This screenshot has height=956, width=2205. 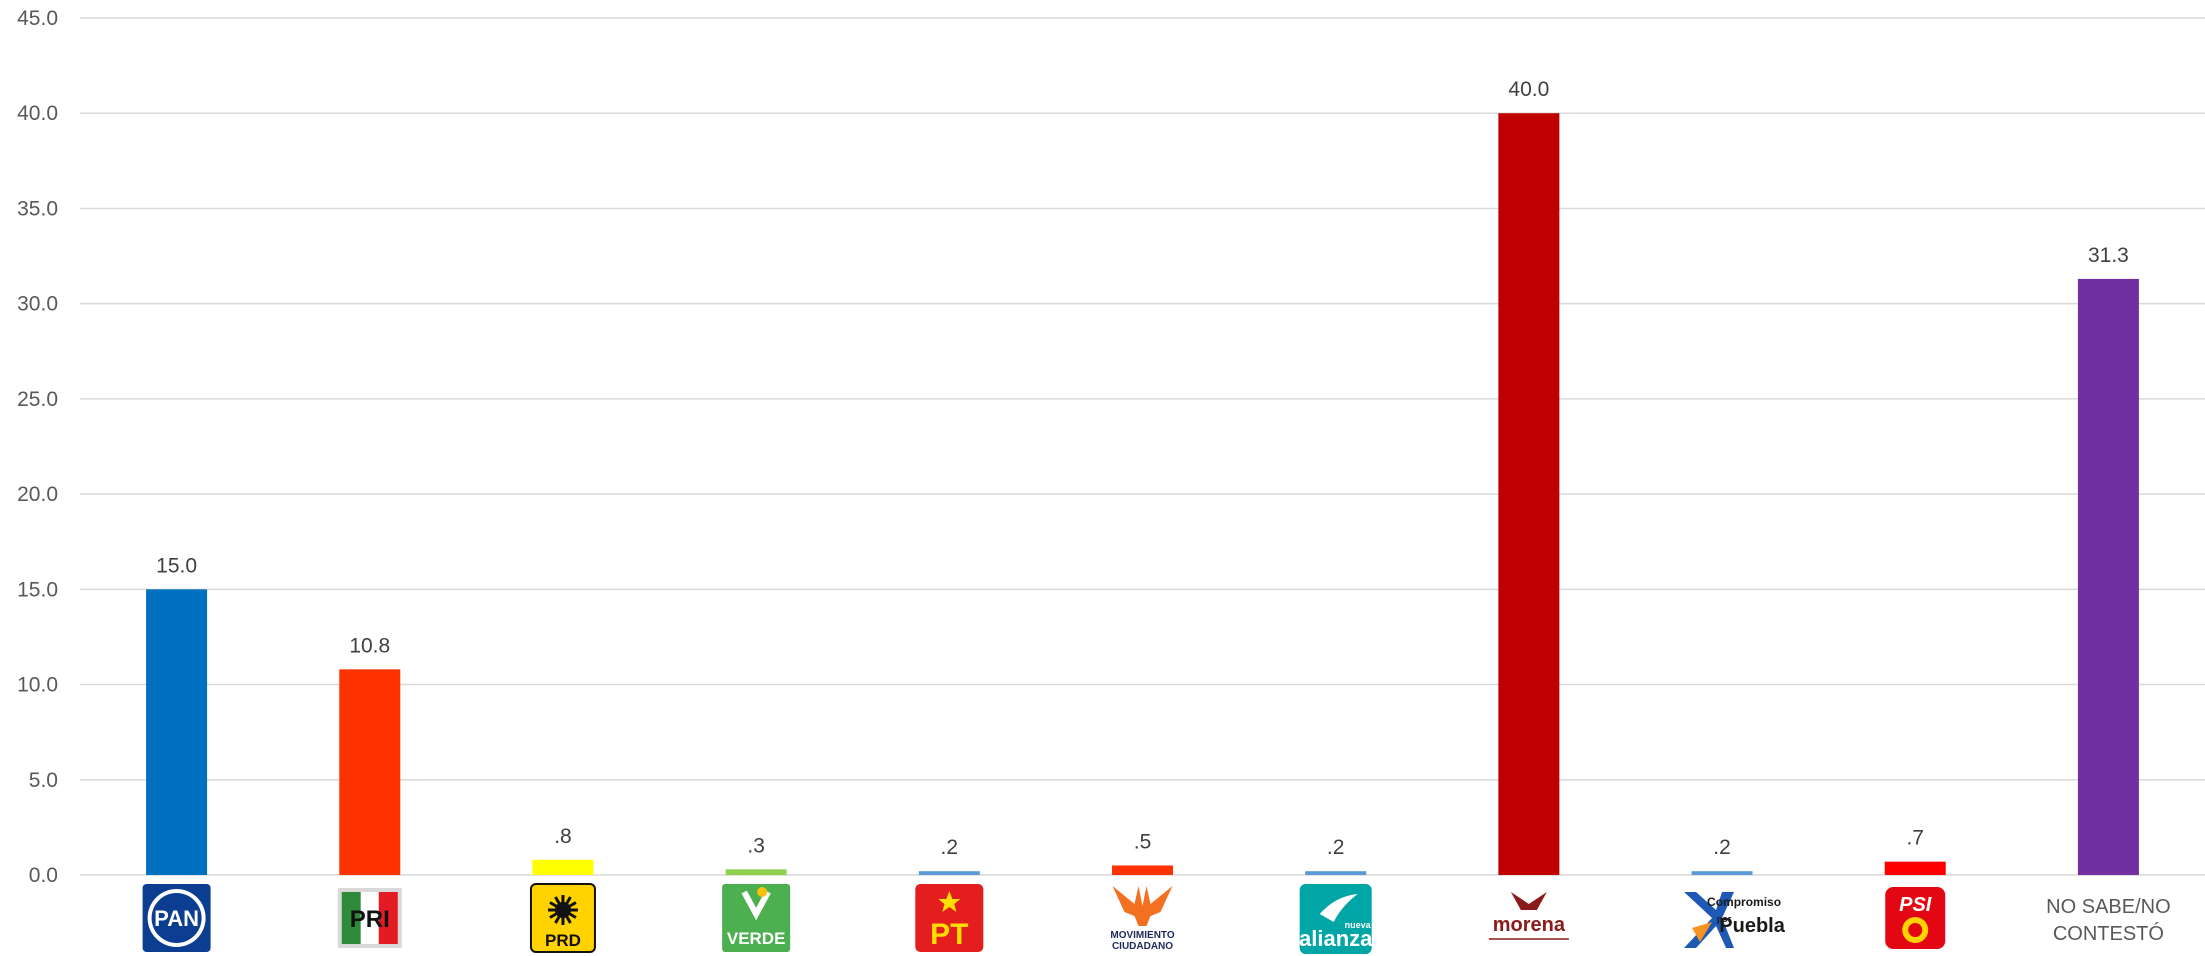 I want to click on pan-logo-text: PAN, so click(x=176, y=918).